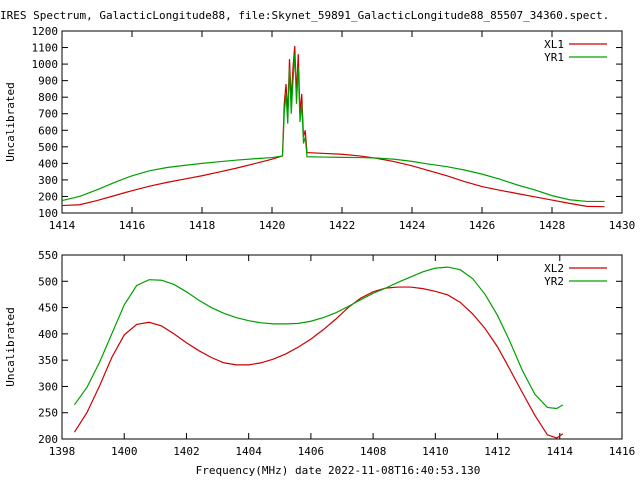  What do you see at coordinates (435, 451) in the screenshot?
I see `x-tick-label: 1410` at bounding box center [435, 451].